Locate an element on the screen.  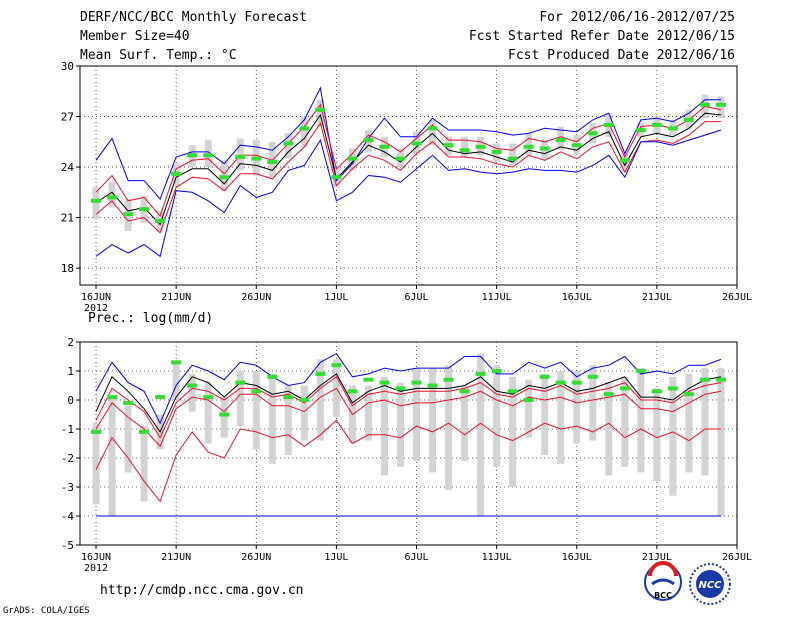
chart2-line-p90 is located at coordinates (408, 407).